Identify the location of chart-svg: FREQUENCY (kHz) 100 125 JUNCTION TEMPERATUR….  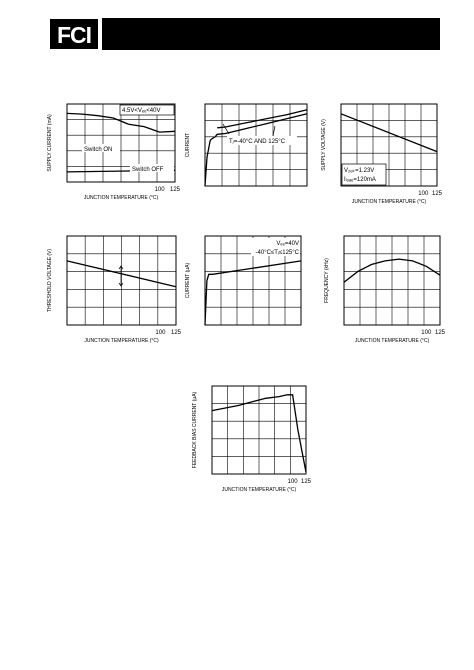
(385, 289).